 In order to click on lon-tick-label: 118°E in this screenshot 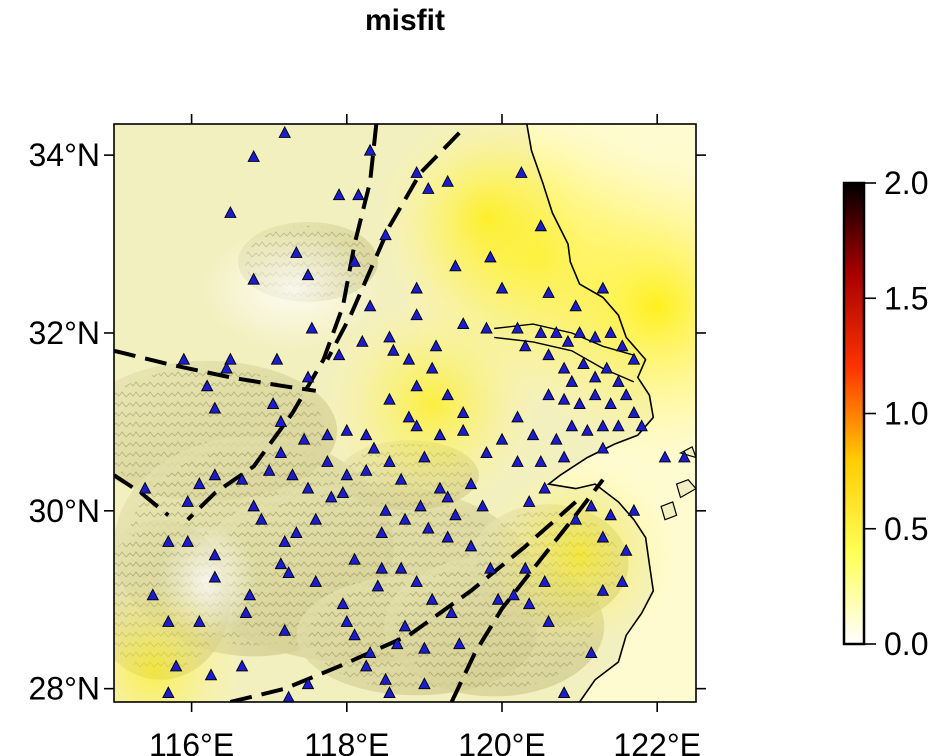, I will do `click(346, 741)`.